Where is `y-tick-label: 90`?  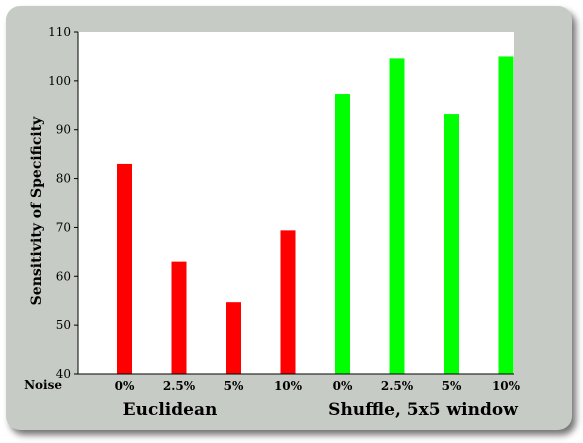 y-tick-label: 90 is located at coordinates (63, 130).